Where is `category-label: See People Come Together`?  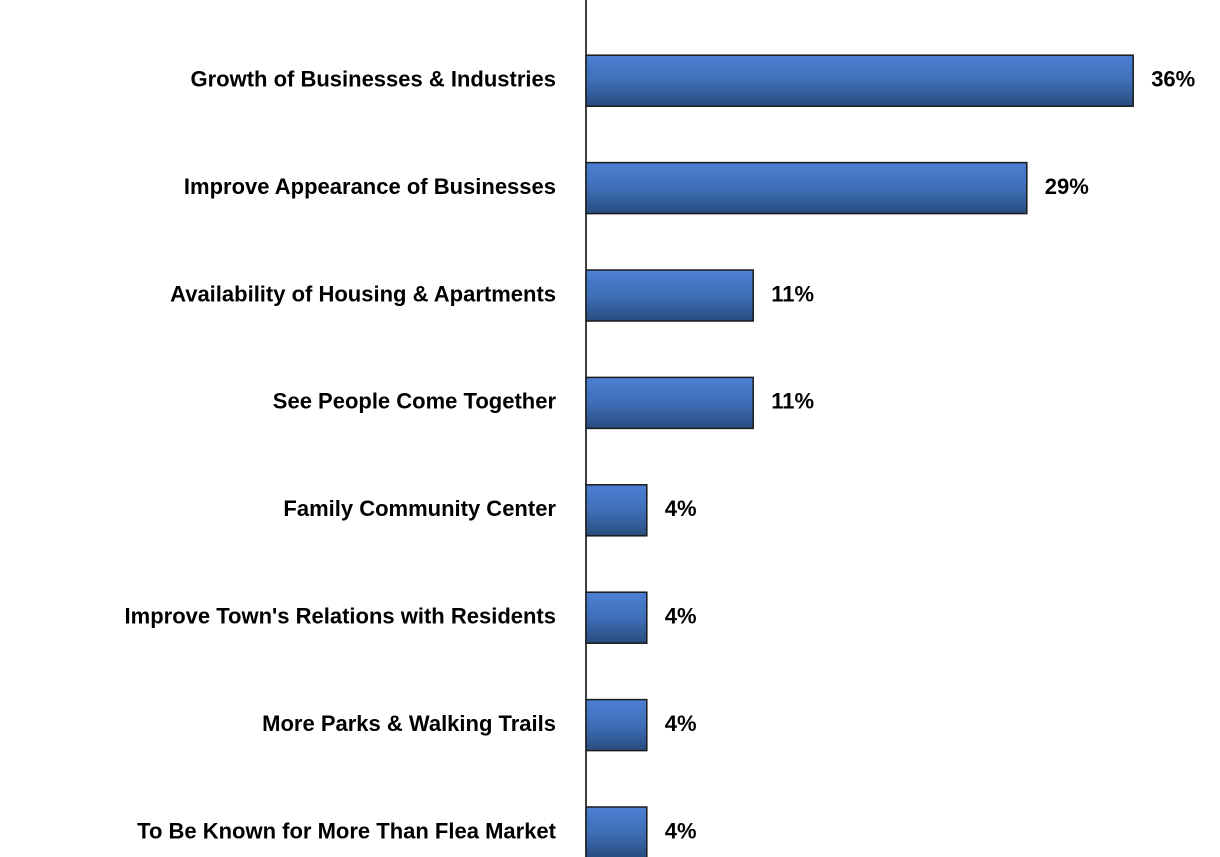
category-label: See People Come Together is located at coordinates (415, 401).